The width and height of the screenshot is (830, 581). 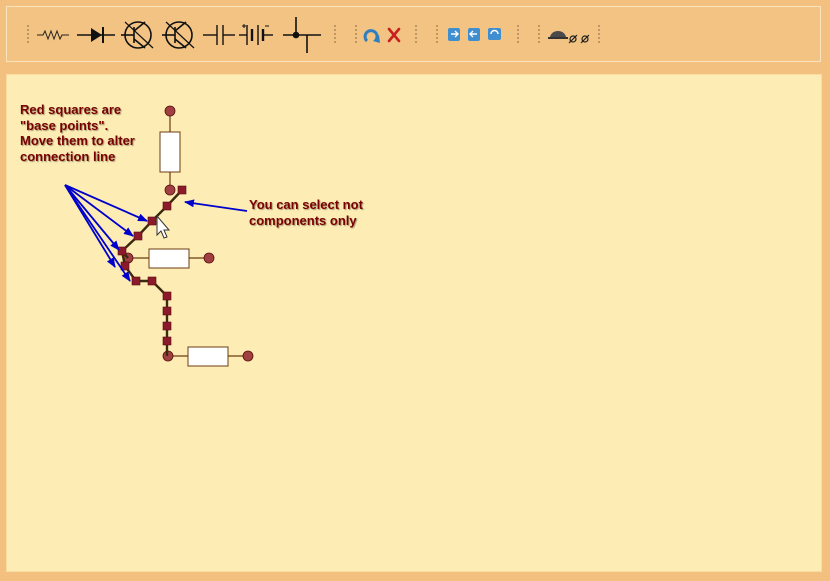 I want to click on npn-transistor-tool-icon, so click(x=137, y=35).